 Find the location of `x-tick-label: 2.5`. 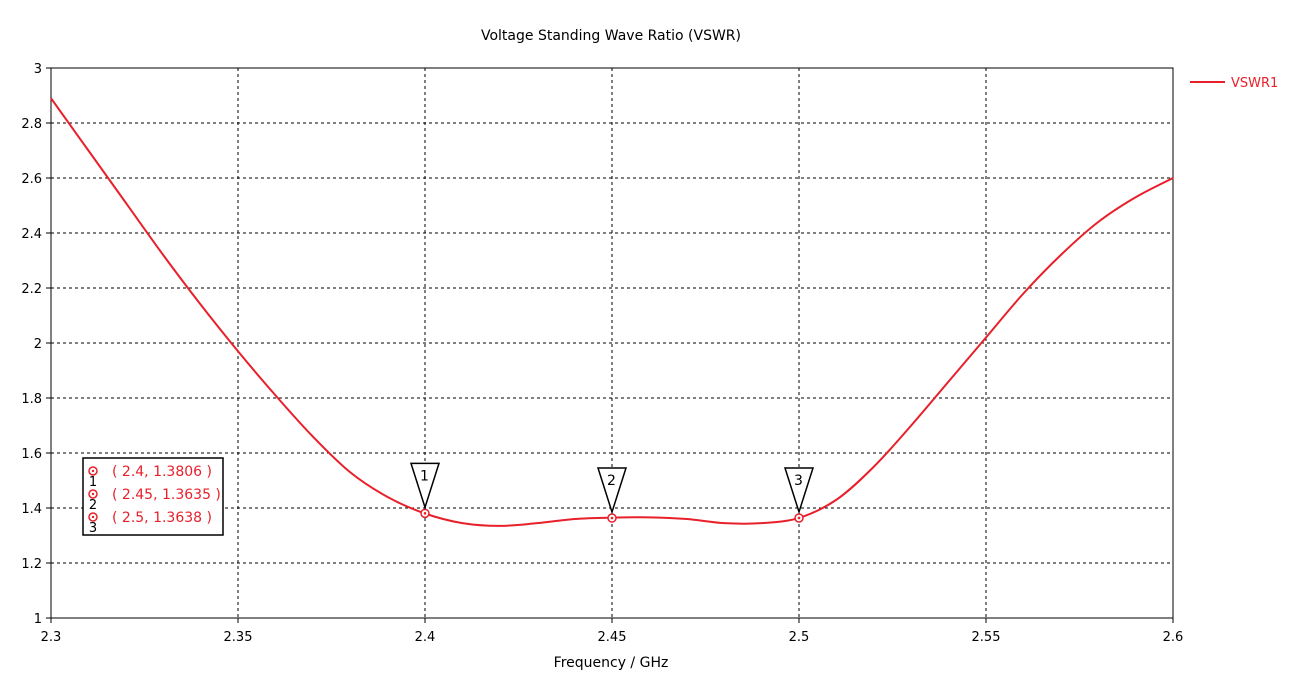

x-tick-label: 2.5 is located at coordinates (799, 637).